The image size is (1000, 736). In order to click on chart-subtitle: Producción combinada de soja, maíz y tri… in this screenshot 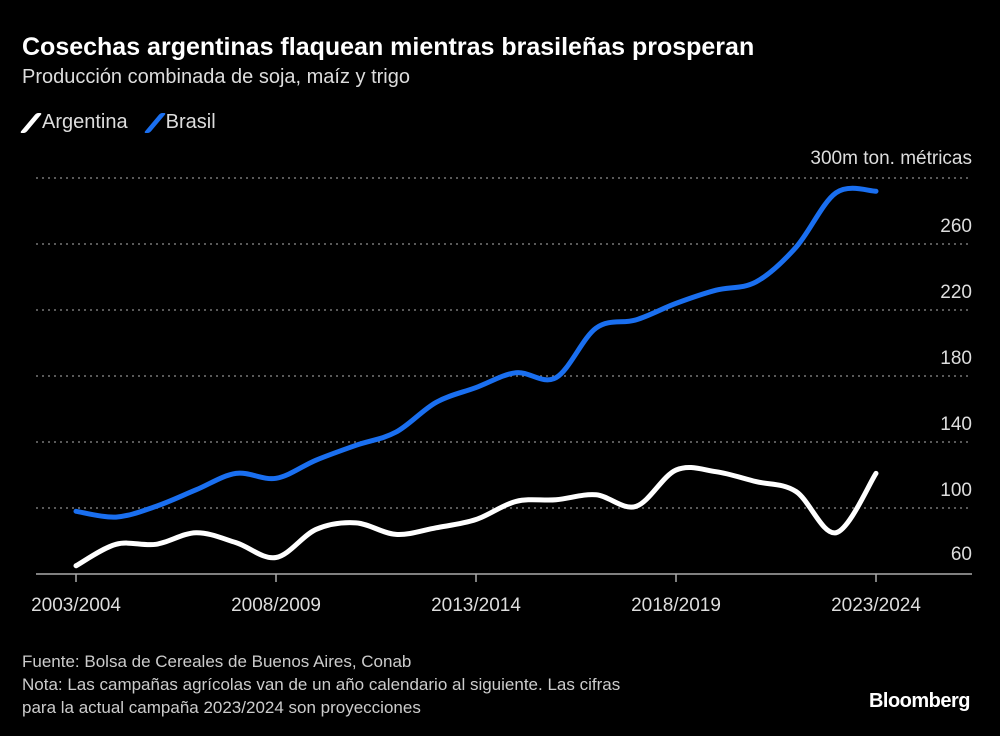, I will do `click(216, 77)`.